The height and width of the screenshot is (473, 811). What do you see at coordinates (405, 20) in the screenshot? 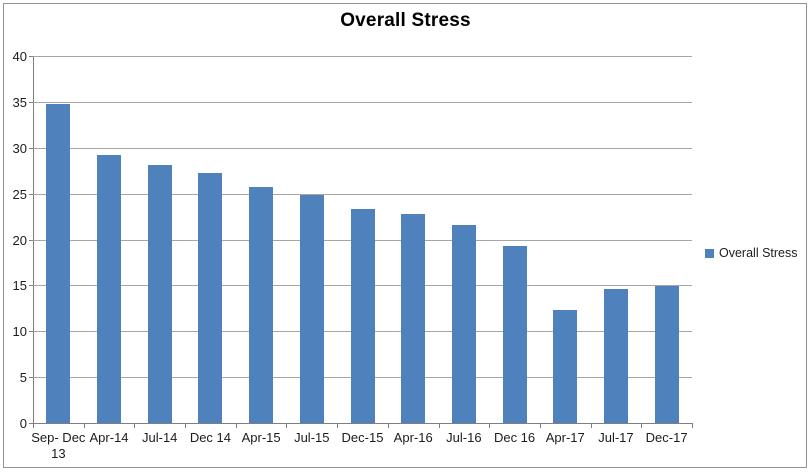
I see `chart-title: Overall Stress` at bounding box center [405, 20].